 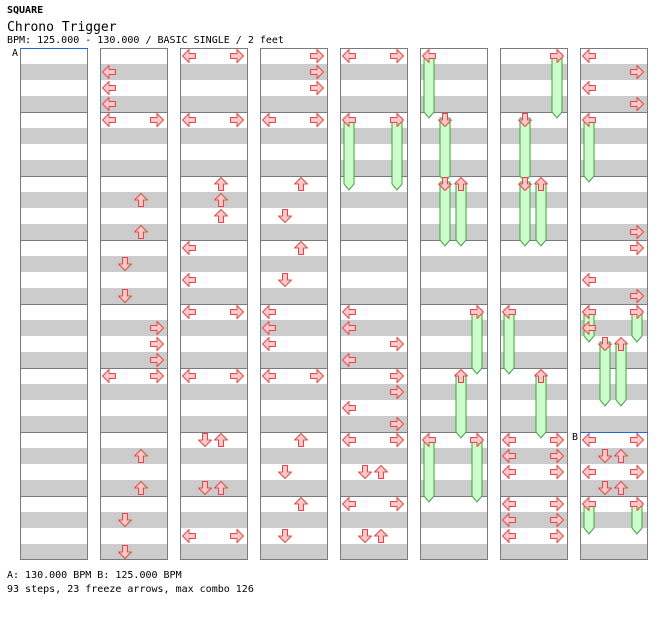 What do you see at coordinates (54, 48) in the screenshot?
I see `bpm-change-line` at bounding box center [54, 48].